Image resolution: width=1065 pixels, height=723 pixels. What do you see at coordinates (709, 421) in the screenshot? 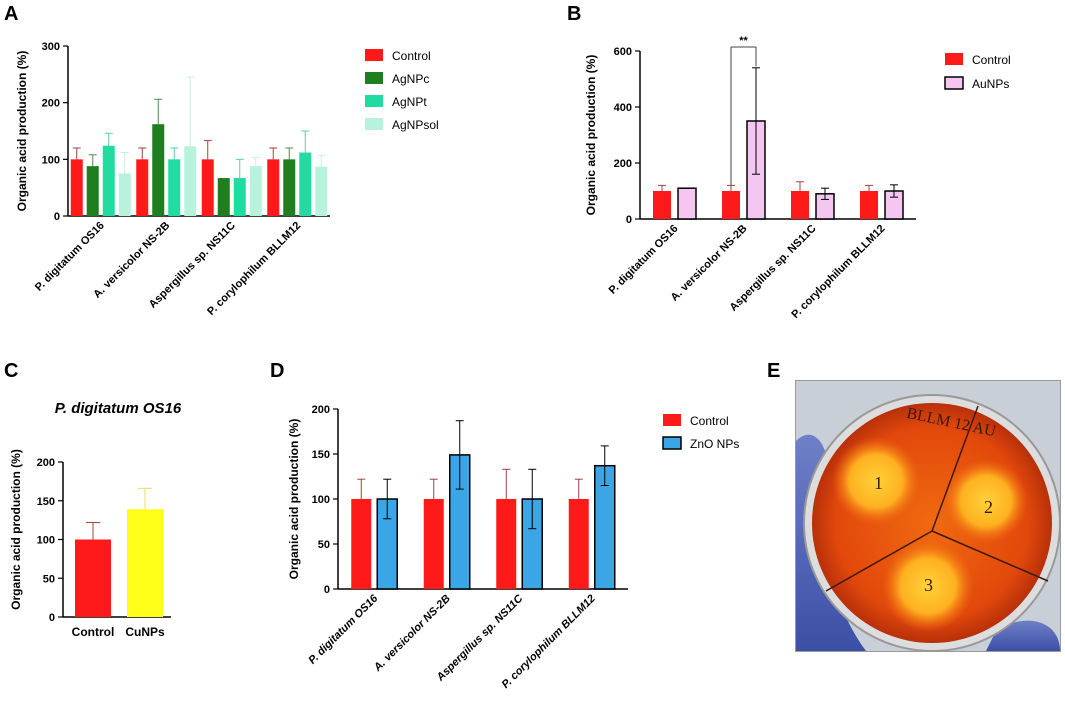
I see `chart-d-legend-label: Control` at bounding box center [709, 421].